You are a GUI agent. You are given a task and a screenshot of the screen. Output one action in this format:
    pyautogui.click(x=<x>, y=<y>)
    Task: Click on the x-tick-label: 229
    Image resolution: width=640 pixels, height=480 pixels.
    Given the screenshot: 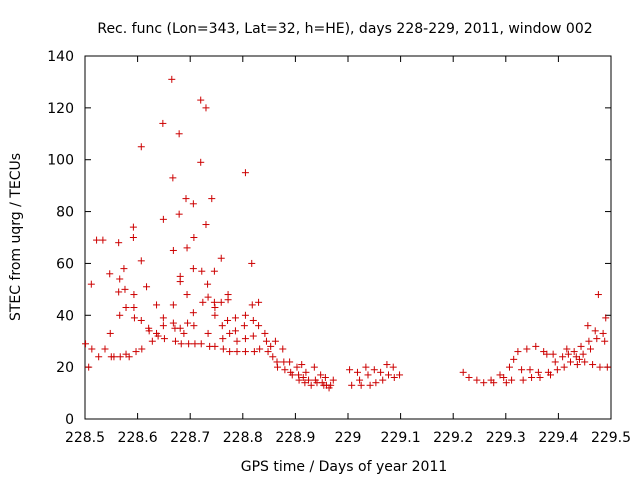 What is the action you would take?
    pyautogui.click(x=348, y=438)
    